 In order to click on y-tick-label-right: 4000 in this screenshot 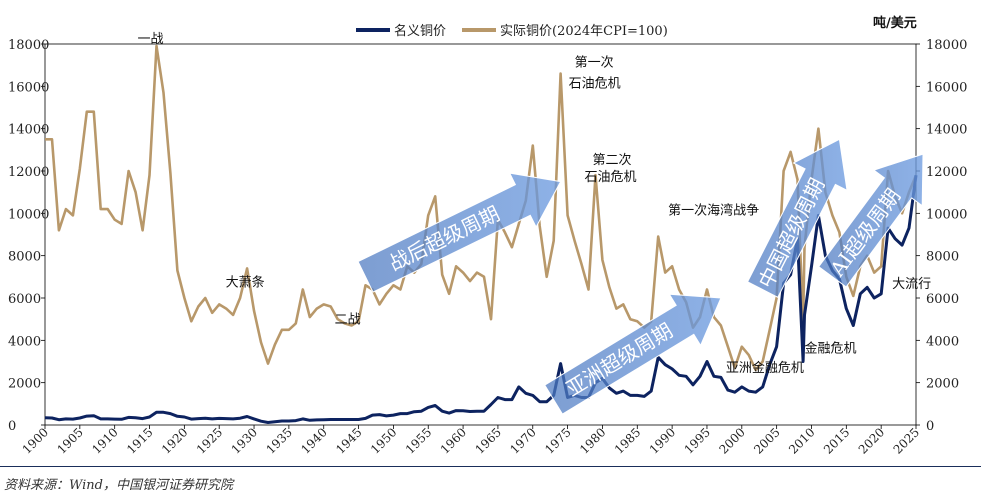, I will do `click(942, 341)`.